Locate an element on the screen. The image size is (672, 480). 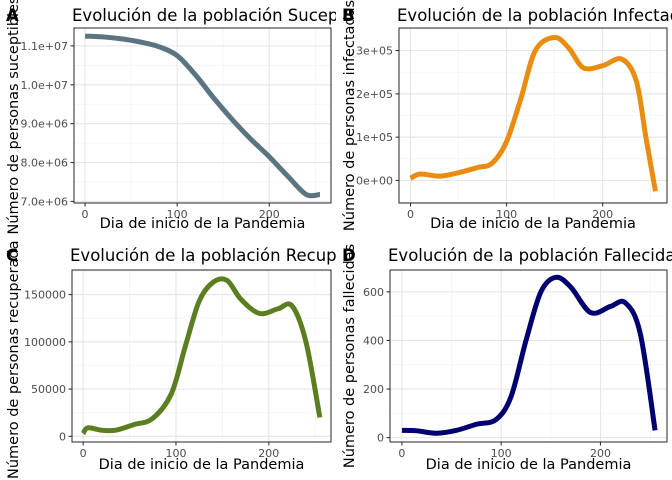
y-tick-label: 1.0e+07 is located at coordinates (44, 85).